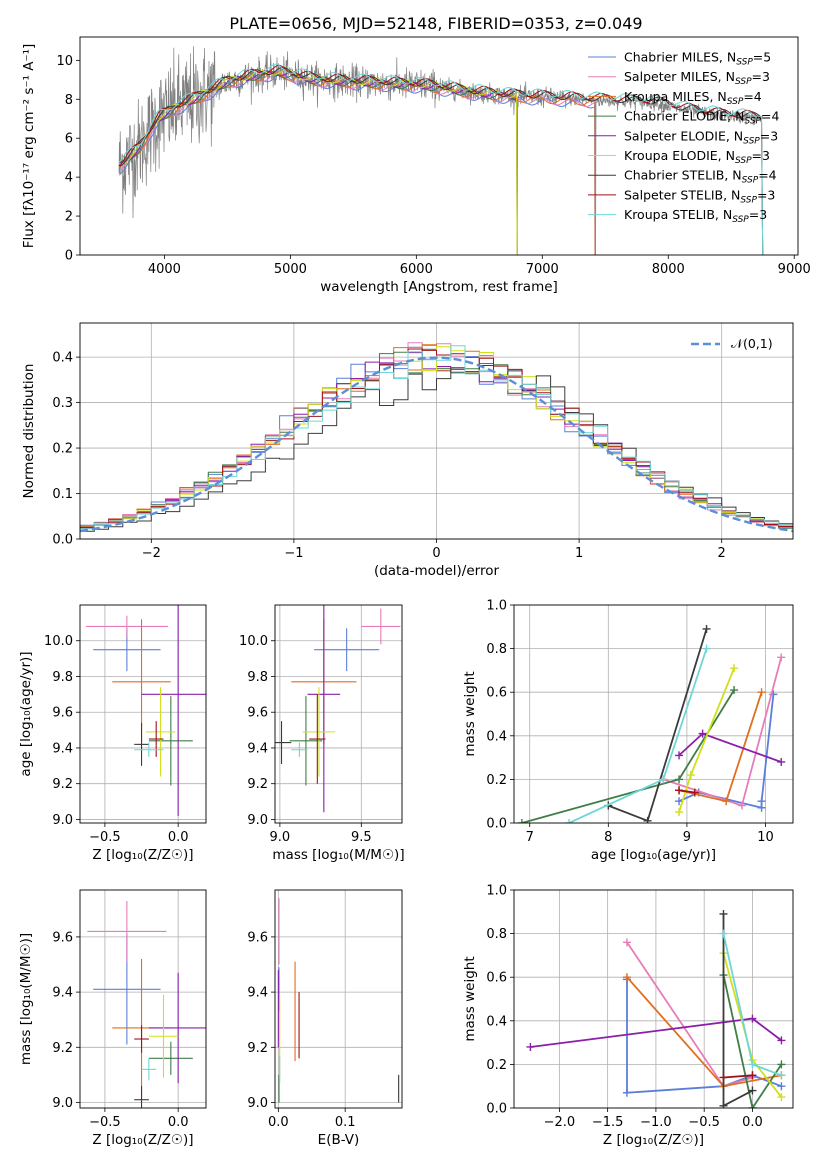  Describe the element at coordinates (496, 934) in the screenshot. I see `y-tick-label: 0.8` at that location.